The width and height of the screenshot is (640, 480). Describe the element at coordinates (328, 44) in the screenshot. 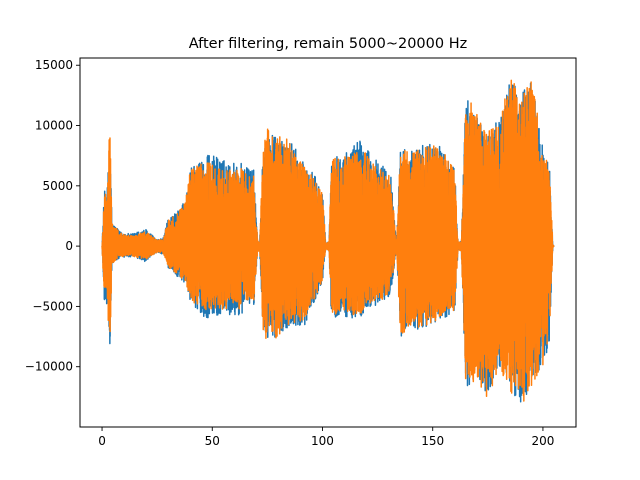

I see `chart-title: After filtering, remain 5000~20000 Hz` at that location.